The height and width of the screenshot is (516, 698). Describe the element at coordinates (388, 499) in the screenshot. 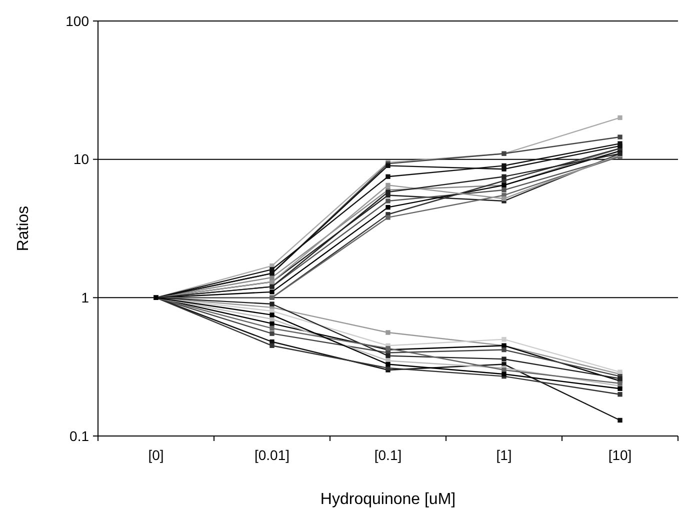

I see `x-axis-title: Hydroquinone [uM]` at that location.